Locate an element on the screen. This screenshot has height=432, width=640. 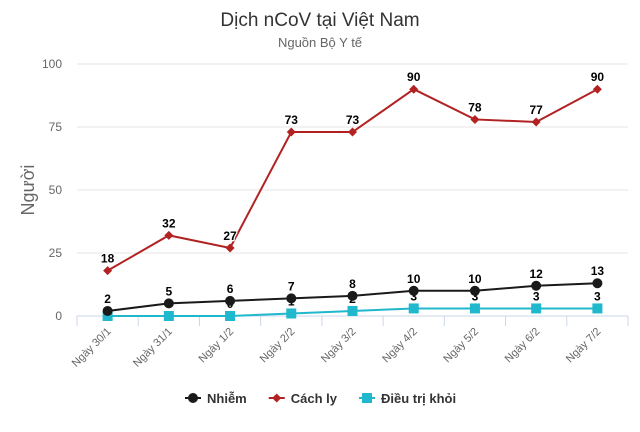
data-label: 2 is located at coordinates (107, 299).